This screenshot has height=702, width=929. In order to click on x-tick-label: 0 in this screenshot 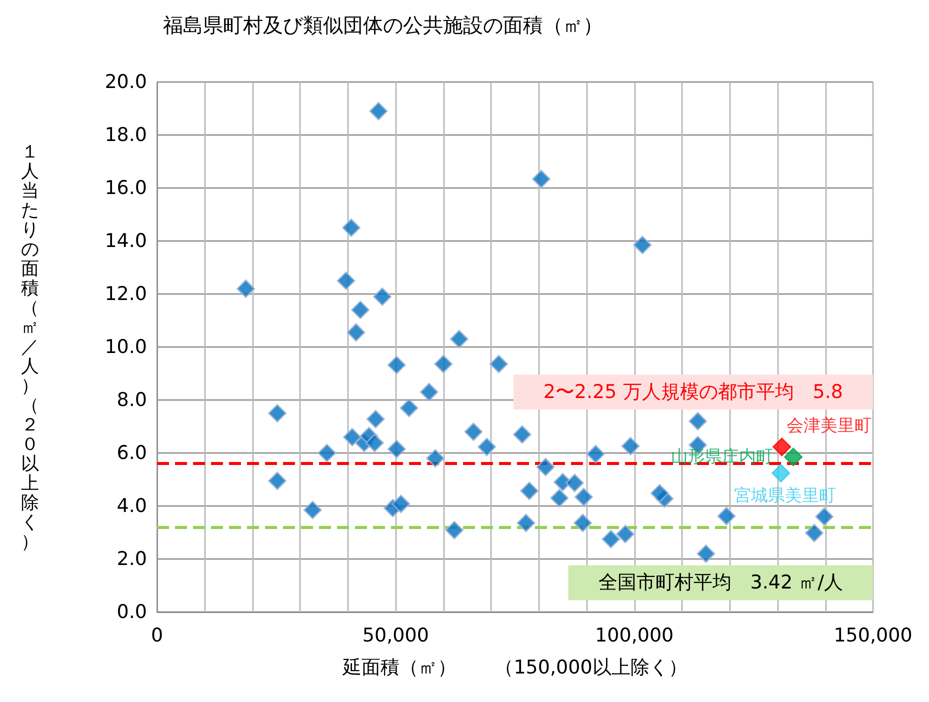, I will do `click(157, 635)`.